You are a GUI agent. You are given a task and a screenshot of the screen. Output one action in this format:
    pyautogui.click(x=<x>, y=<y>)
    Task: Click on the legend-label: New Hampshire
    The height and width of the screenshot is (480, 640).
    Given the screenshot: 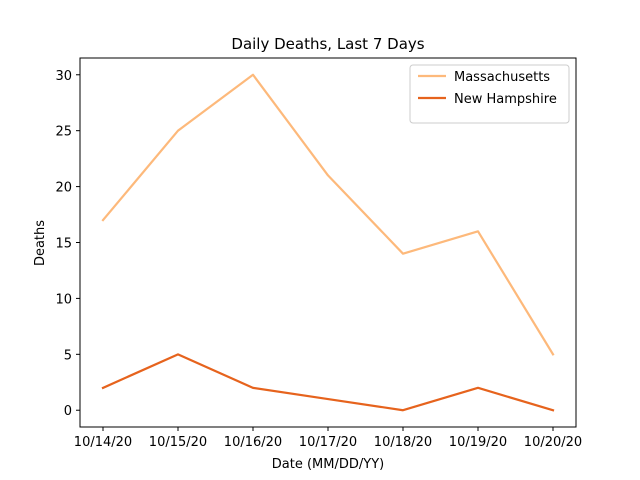 What is the action you would take?
    pyautogui.click(x=505, y=99)
    